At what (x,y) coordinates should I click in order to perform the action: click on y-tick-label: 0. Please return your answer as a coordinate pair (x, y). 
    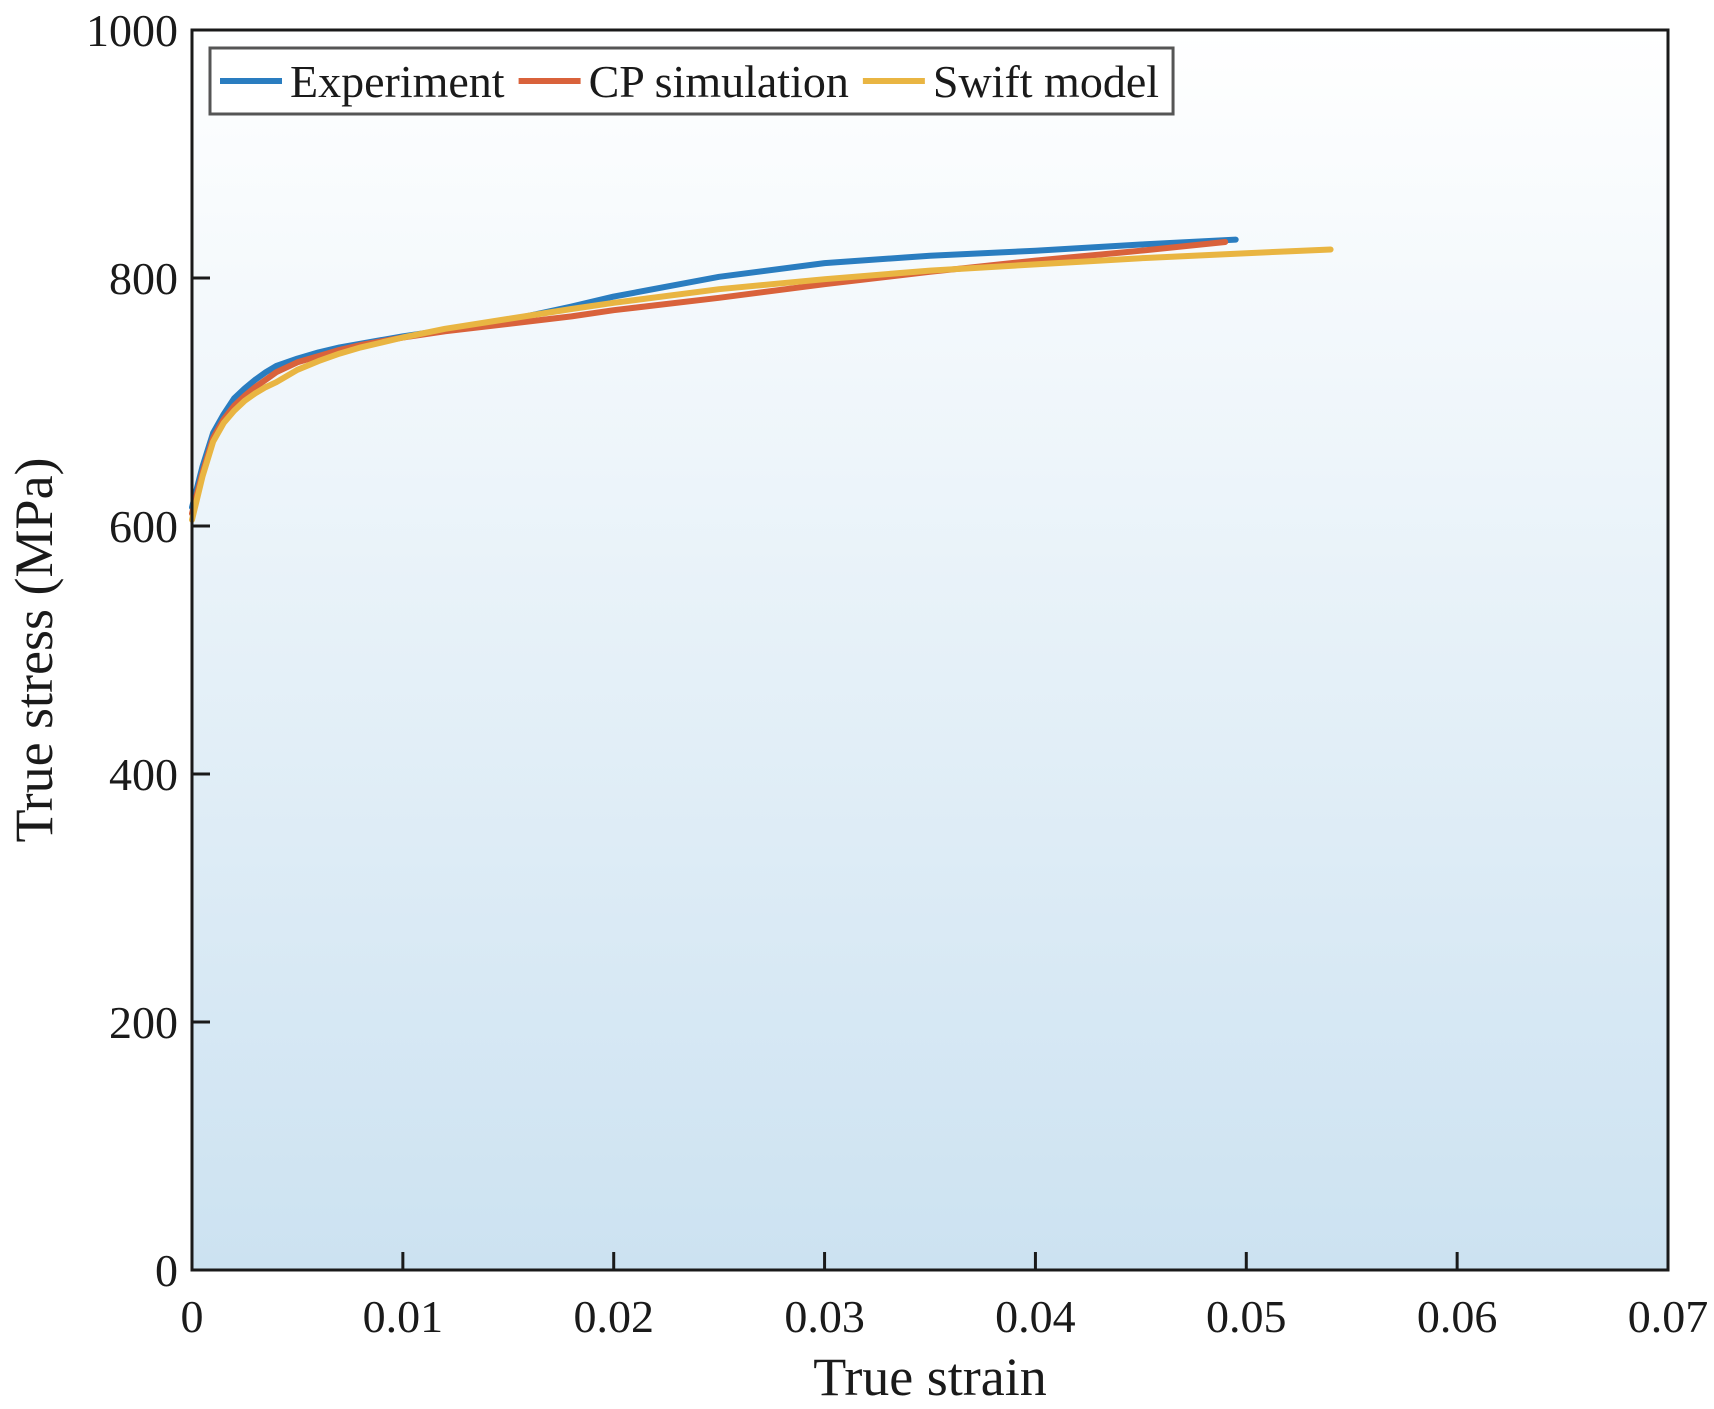
    Looking at the image, I should click on (166, 1270).